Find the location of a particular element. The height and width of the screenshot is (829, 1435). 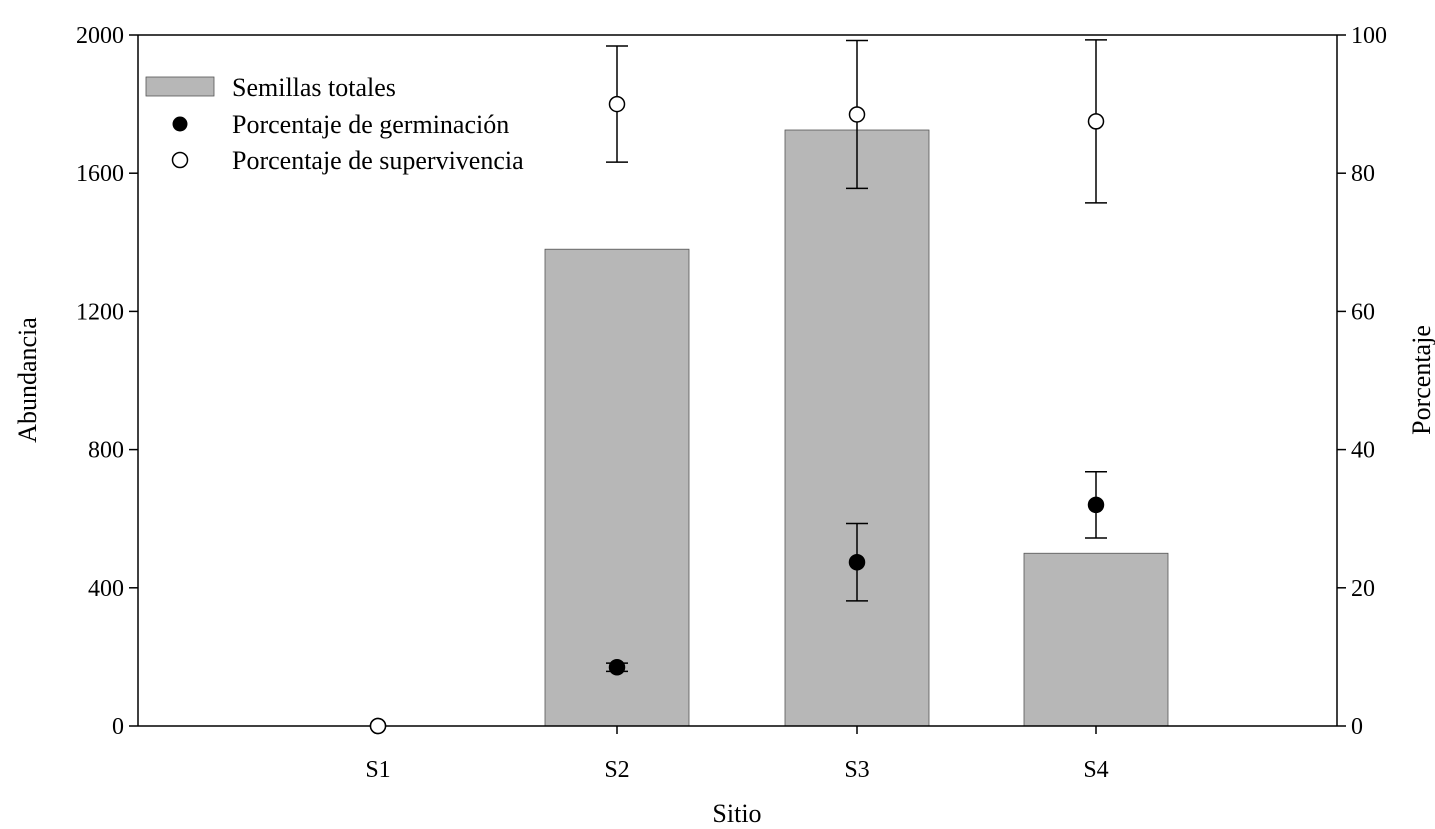

y-tick-label-1600: 1600 is located at coordinates (100, 174).